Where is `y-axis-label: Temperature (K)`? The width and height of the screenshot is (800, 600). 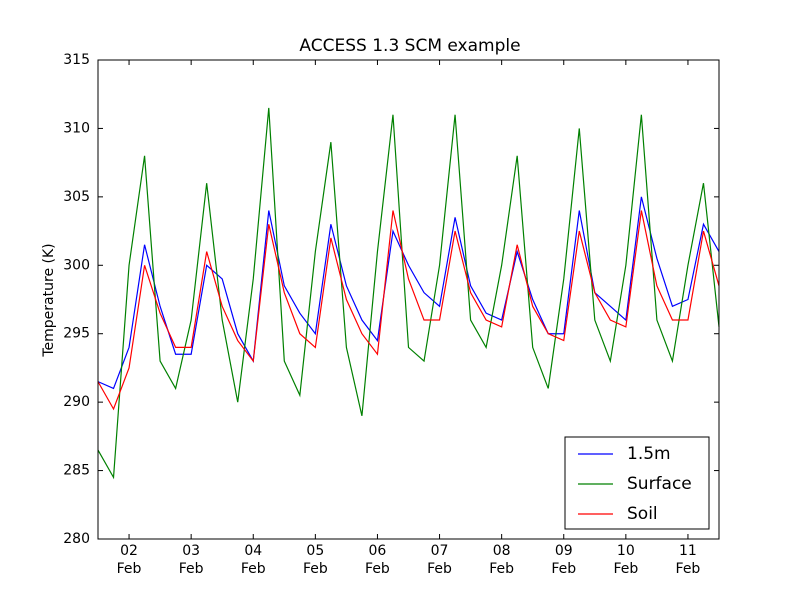 y-axis-label: Temperature (K) is located at coordinates (49, 300).